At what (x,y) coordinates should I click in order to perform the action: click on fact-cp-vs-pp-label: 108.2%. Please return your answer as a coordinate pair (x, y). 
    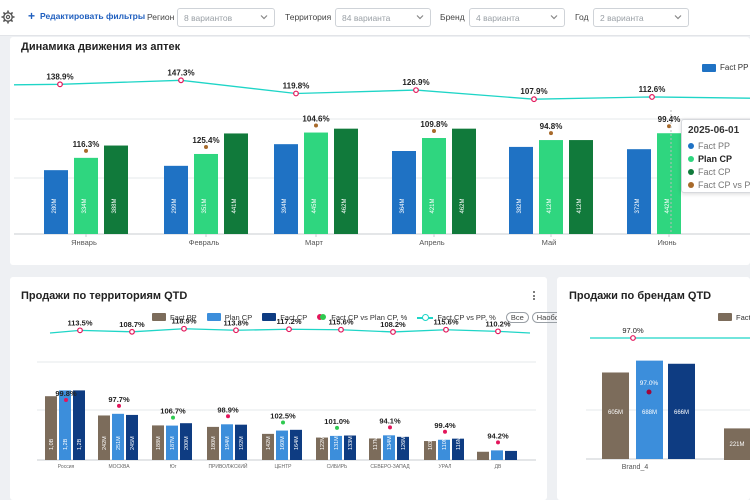
    Looking at the image, I should click on (393, 324).